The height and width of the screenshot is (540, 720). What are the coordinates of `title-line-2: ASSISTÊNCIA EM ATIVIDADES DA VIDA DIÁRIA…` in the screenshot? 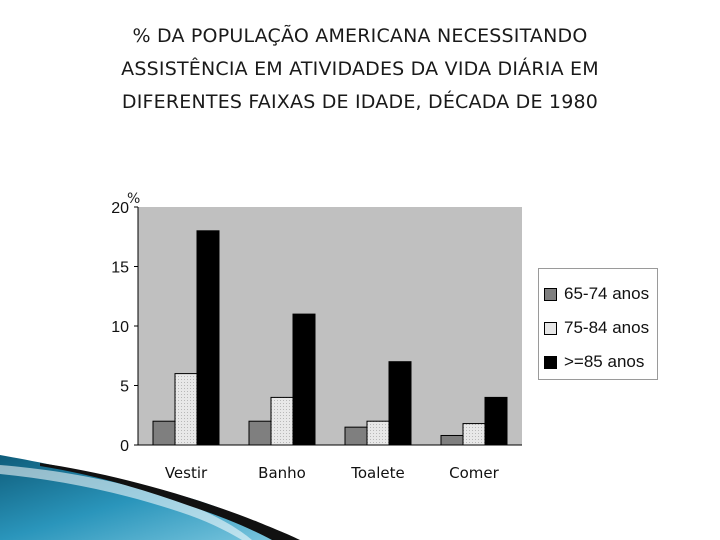 It's located at (360, 69).